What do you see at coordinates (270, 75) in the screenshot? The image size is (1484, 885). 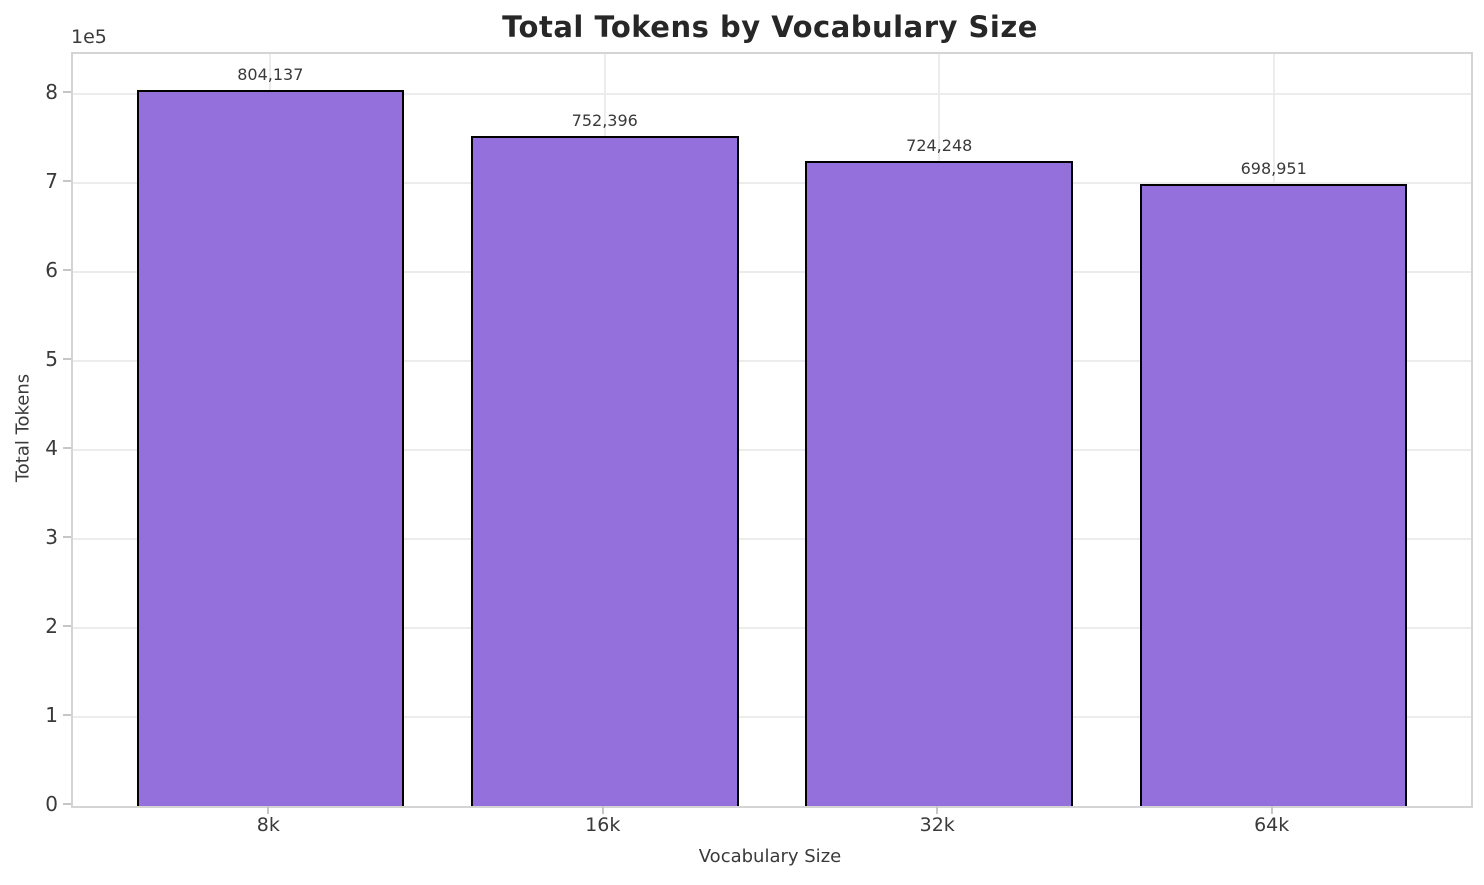 I see `bar-value-label: 804,137` at bounding box center [270, 75].